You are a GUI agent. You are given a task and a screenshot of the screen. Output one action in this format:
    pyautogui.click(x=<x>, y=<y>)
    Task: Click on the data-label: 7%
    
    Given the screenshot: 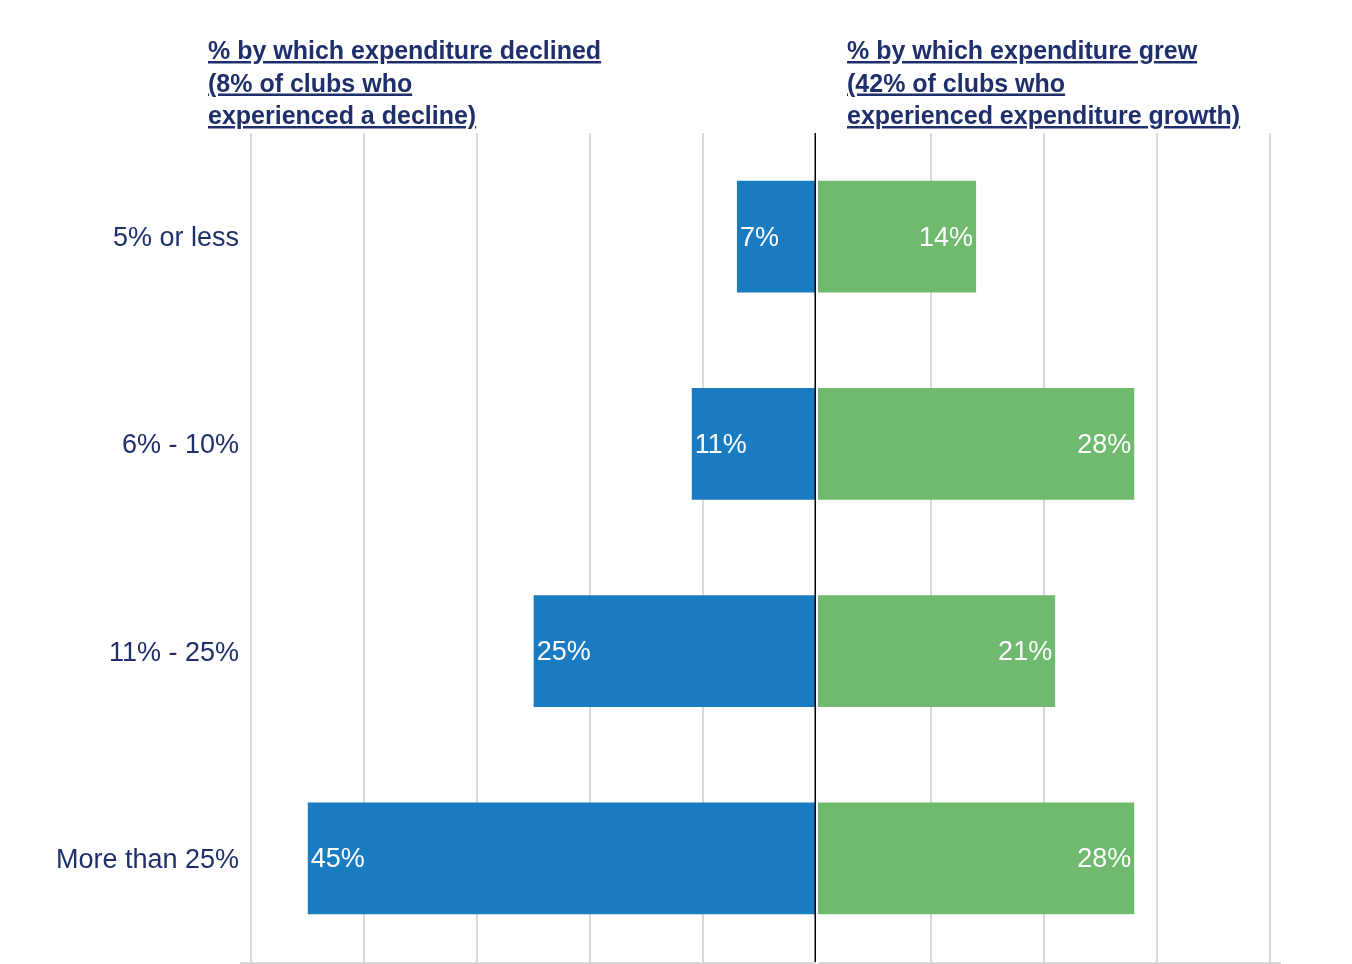 What is the action you would take?
    pyautogui.click(x=759, y=236)
    